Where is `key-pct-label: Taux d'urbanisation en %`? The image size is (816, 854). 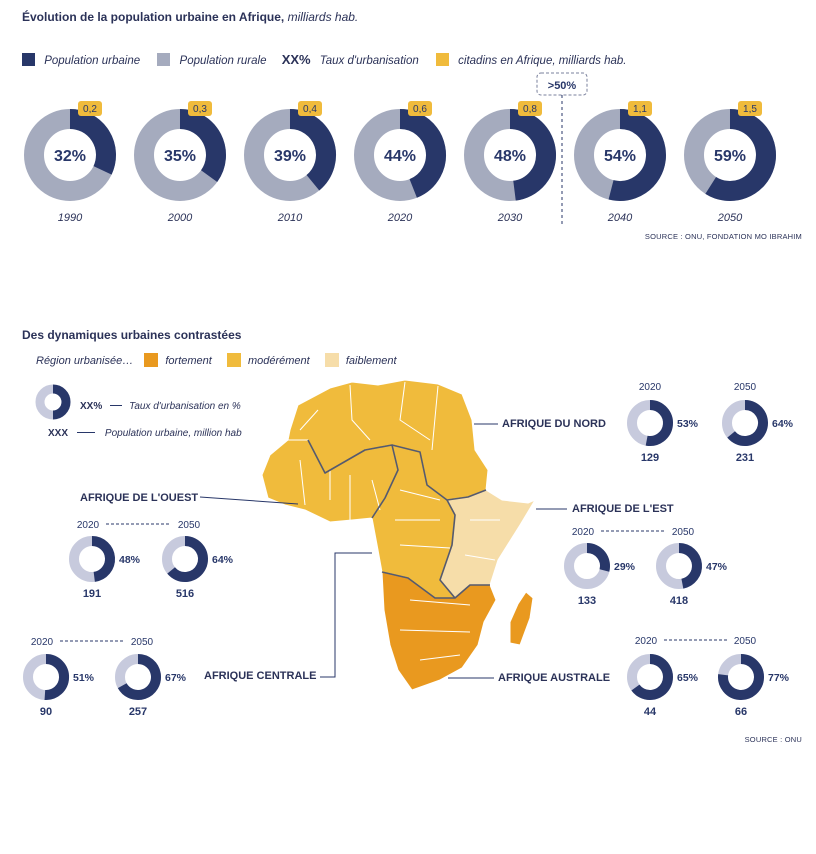 key-pct-label: Taux d'urbanisation en % is located at coordinates (185, 406).